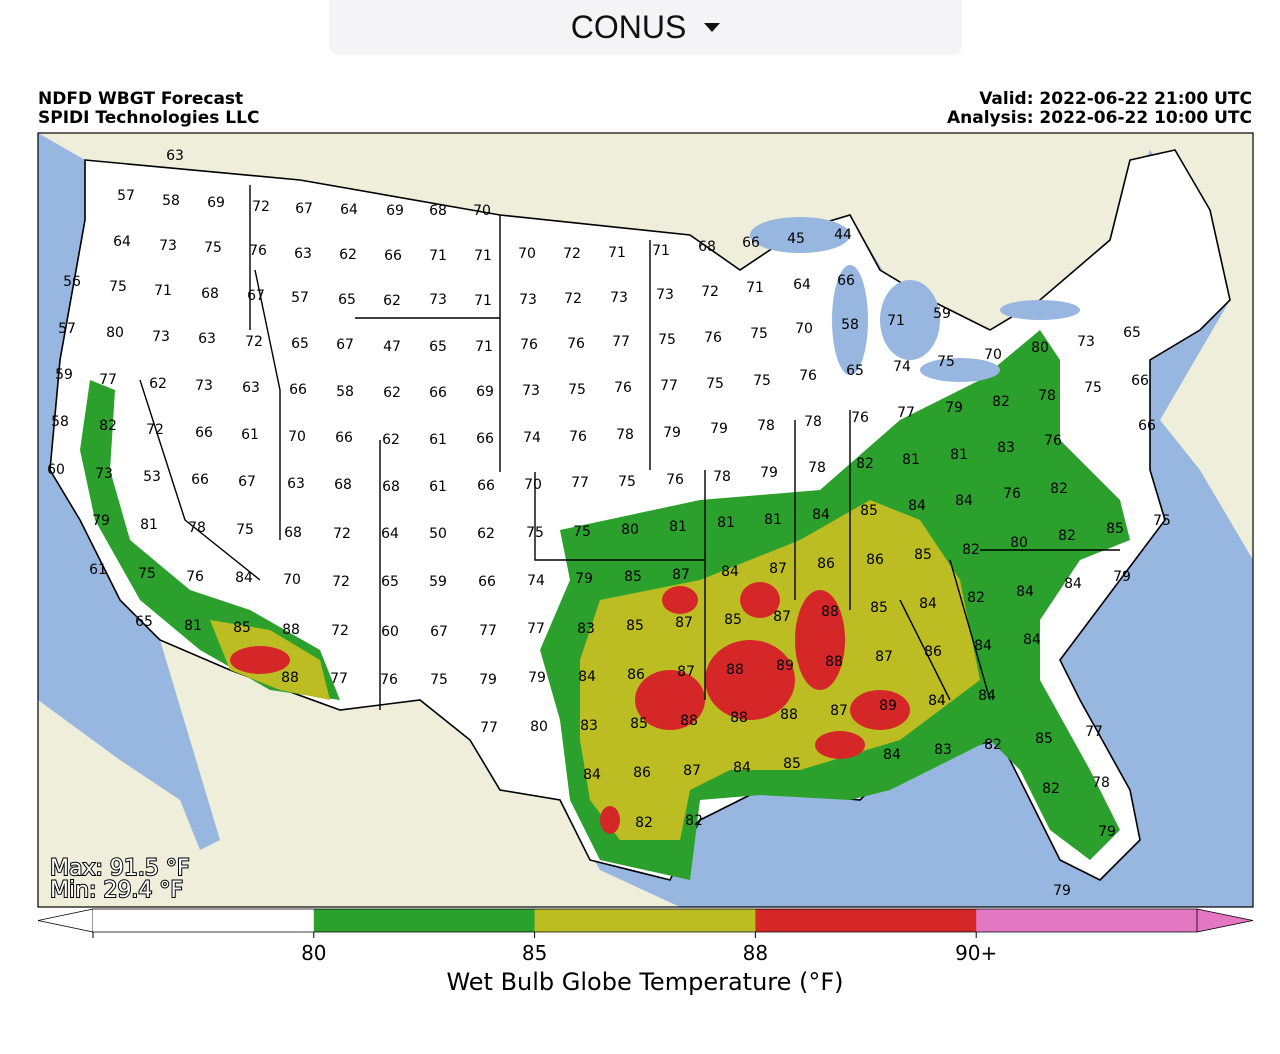 This screenshot has width=1280, height=1054. I want to click on station-value: 59, so click(64, 375).